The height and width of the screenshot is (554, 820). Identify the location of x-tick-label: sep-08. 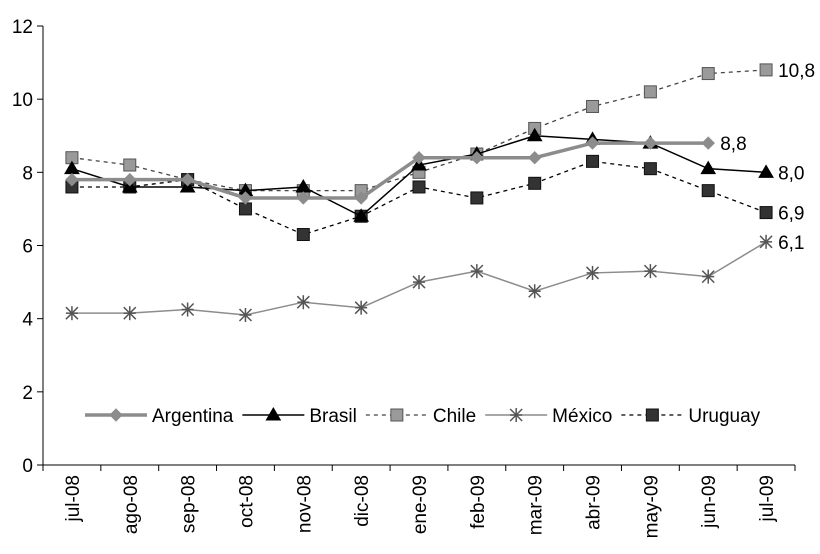
(189, 504).